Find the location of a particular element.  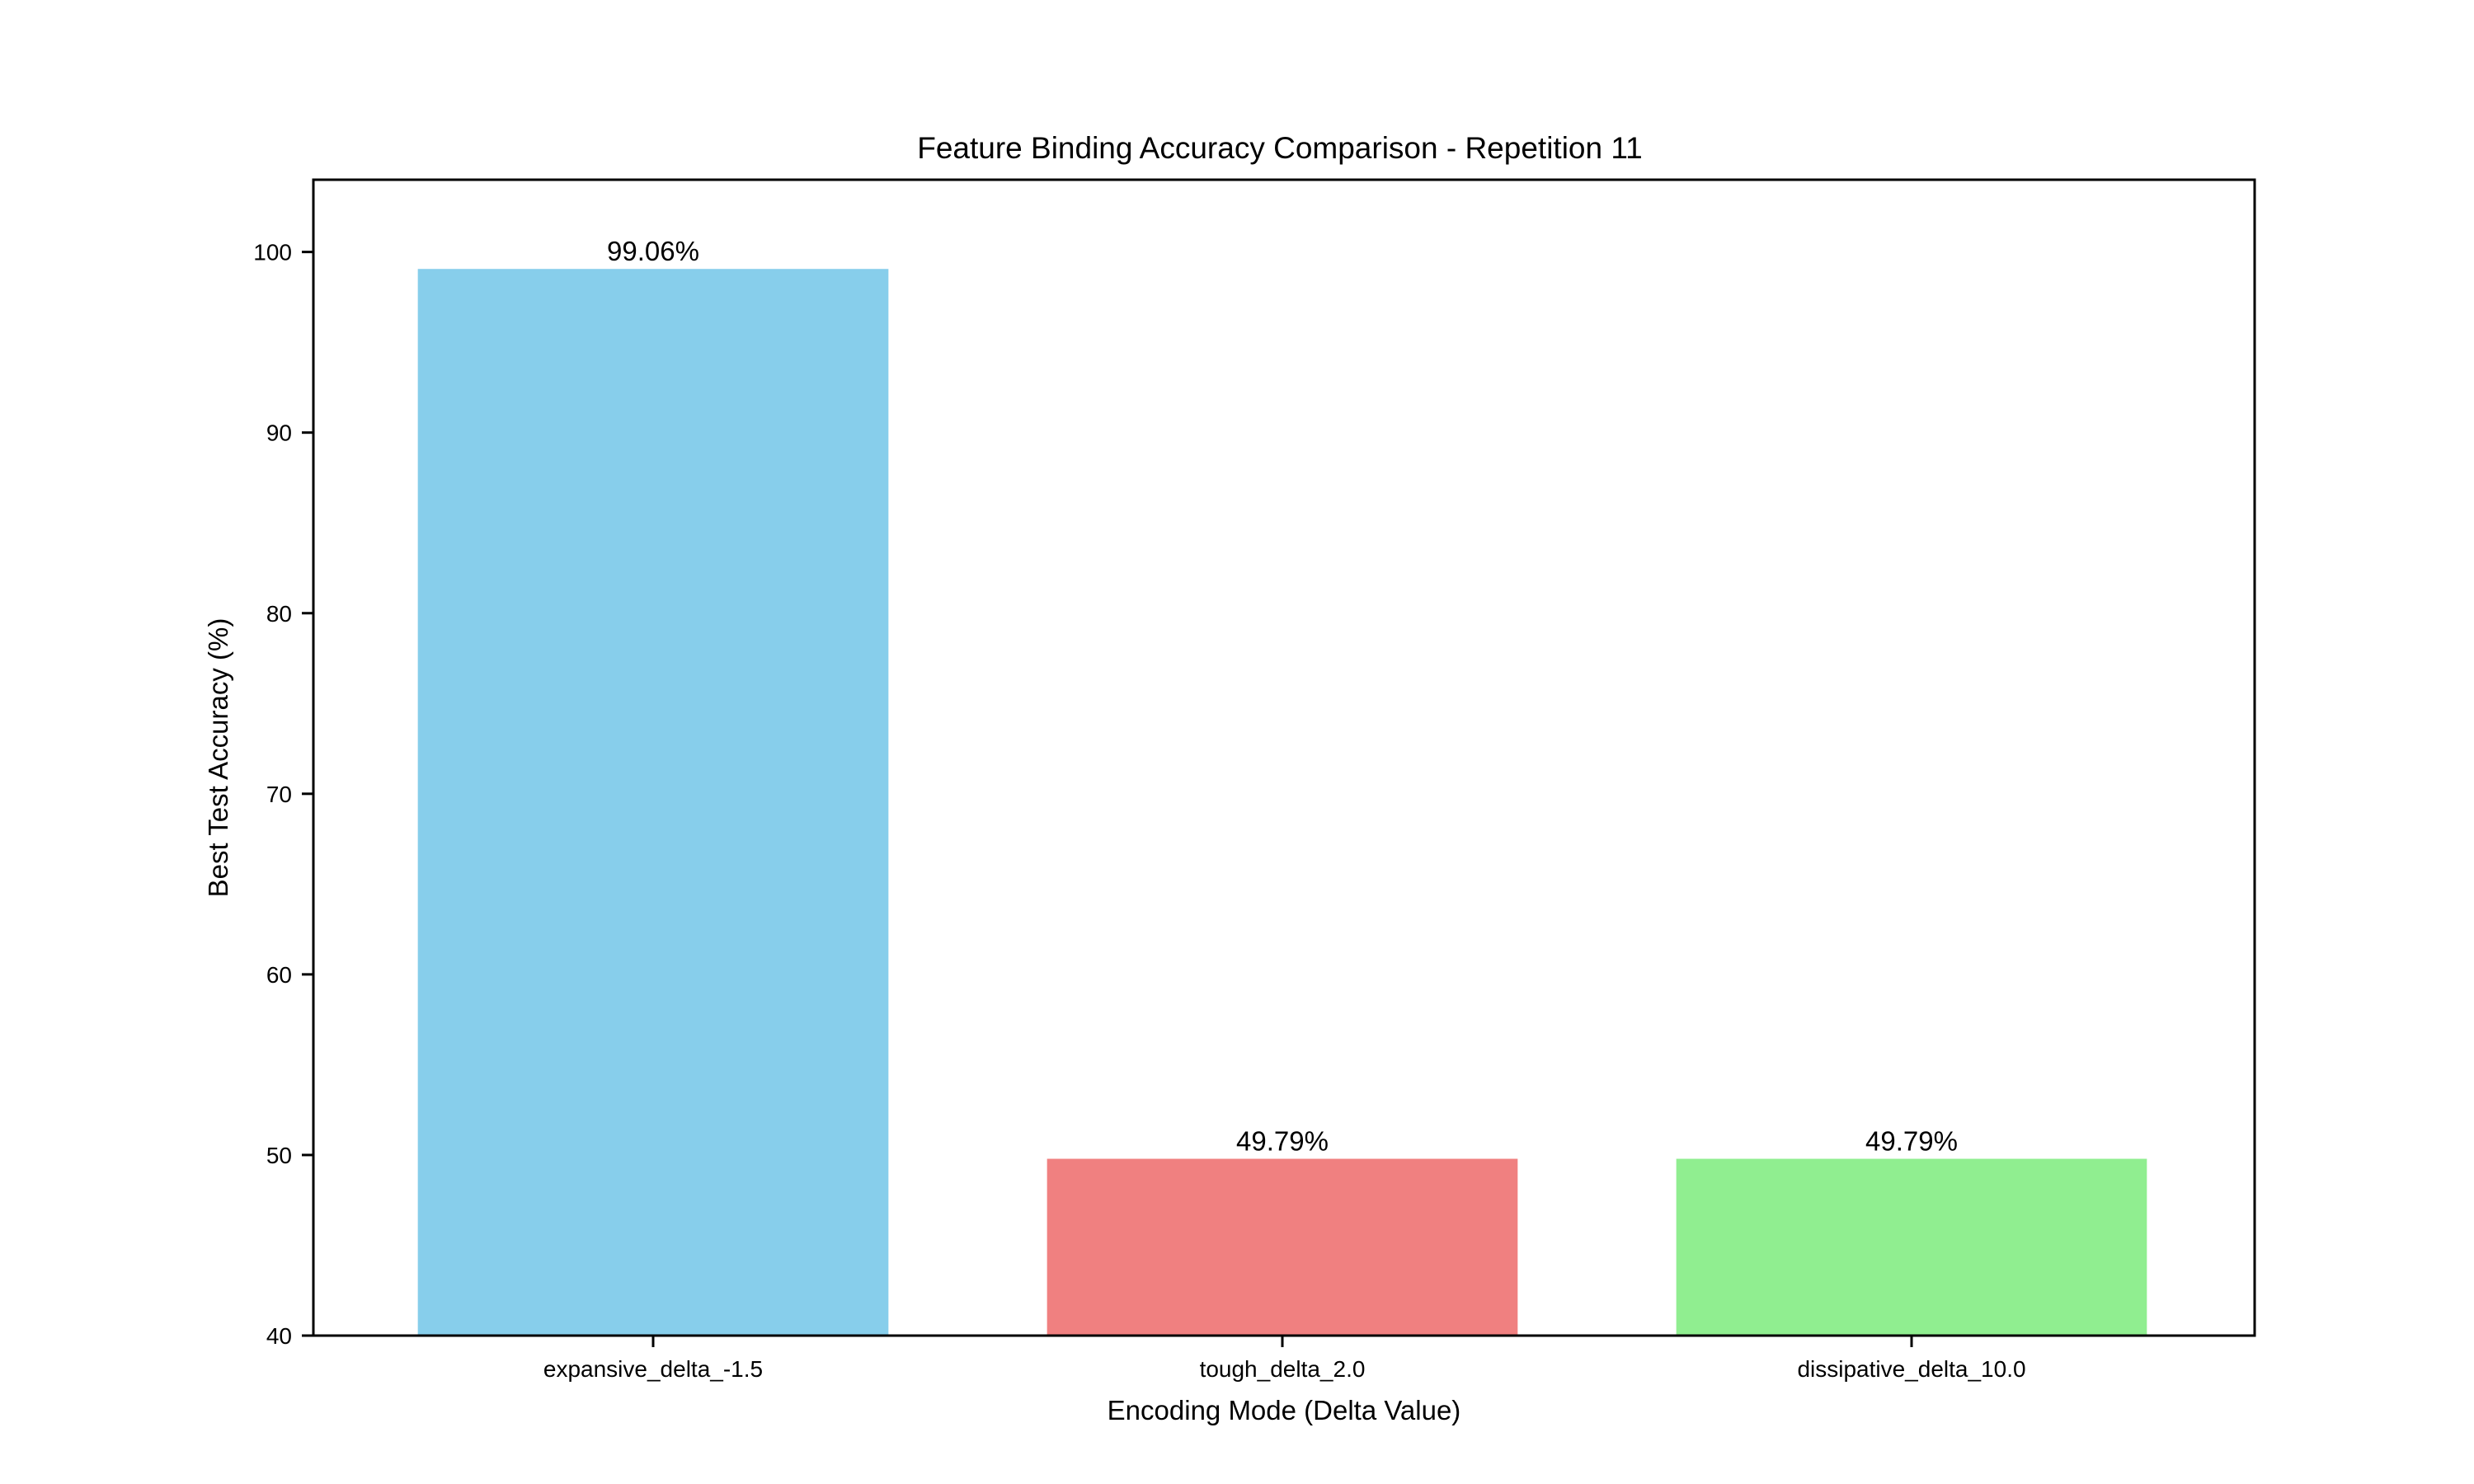

y-tick-label-50: 50 is located at coordinates (279, 1155).